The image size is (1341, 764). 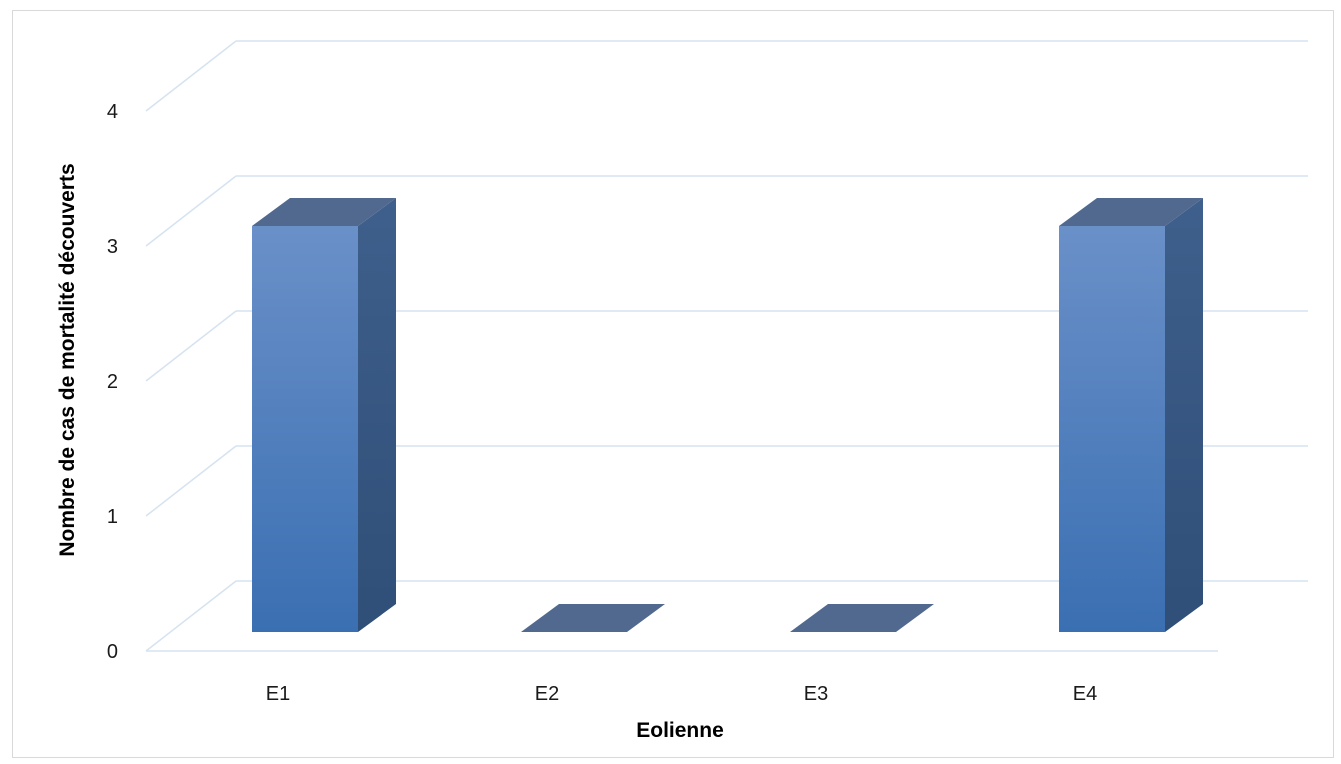 What do you see at coordinates (681, 694) in the screenshot?
I see `x-tick-labels: E1 E2 E3 E4` at bounding box center [681, 694].